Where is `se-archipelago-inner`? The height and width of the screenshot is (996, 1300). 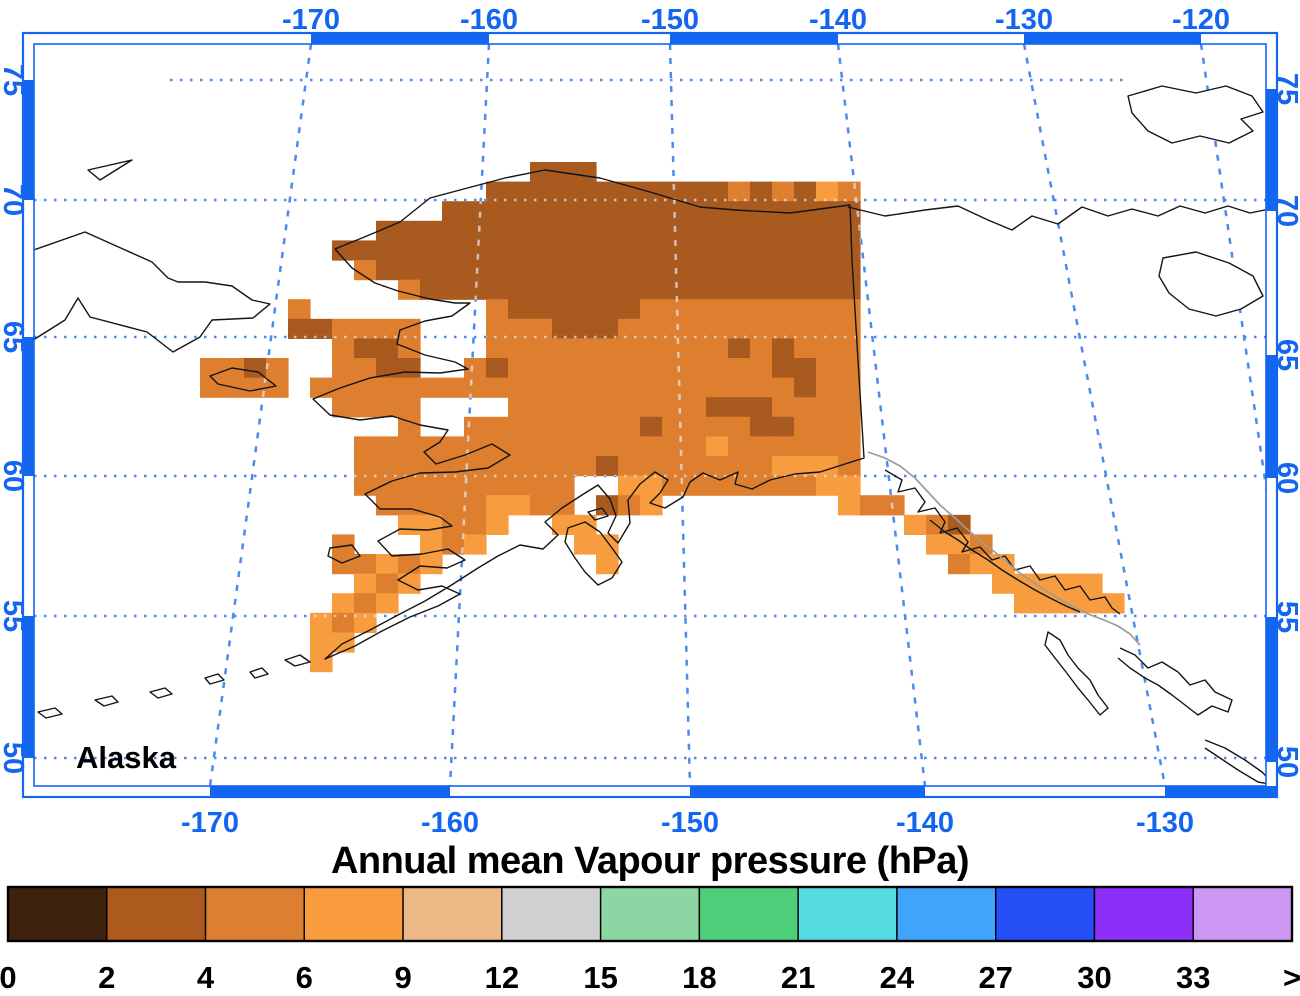 se-archipelago-inner is located at coordinates (1005, 566).